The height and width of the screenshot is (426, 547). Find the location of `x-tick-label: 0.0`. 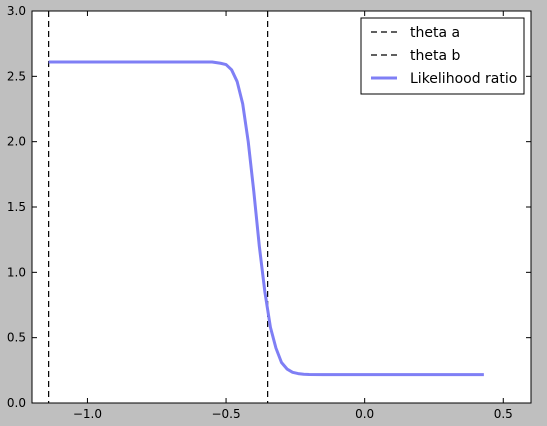

x-tick-label: 0.0 is located at coordinates (364, 414).